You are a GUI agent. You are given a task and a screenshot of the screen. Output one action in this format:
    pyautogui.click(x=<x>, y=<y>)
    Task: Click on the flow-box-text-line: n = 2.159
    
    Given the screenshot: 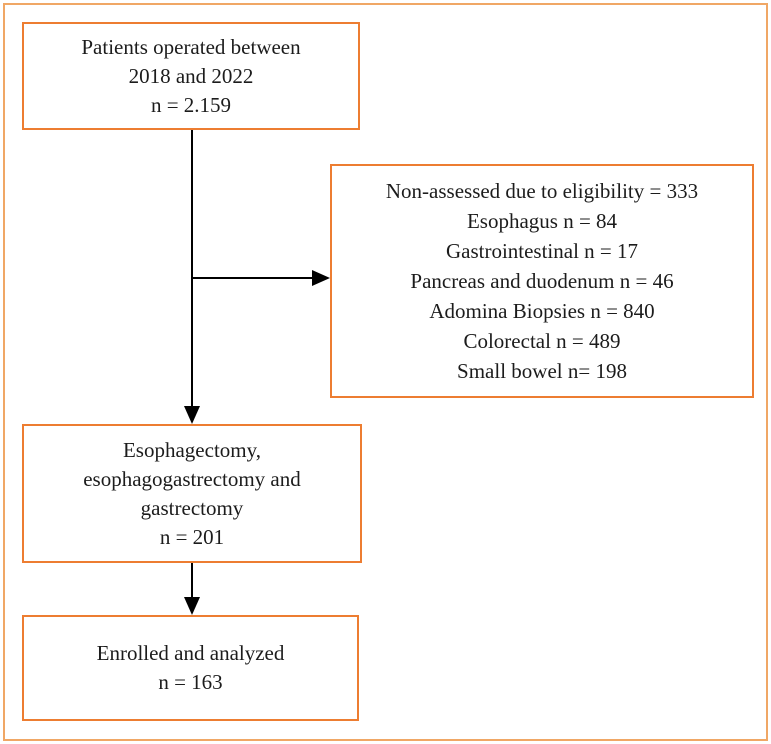 What is the action you would take?
    pyautogui.click(x=191, y=104)
    